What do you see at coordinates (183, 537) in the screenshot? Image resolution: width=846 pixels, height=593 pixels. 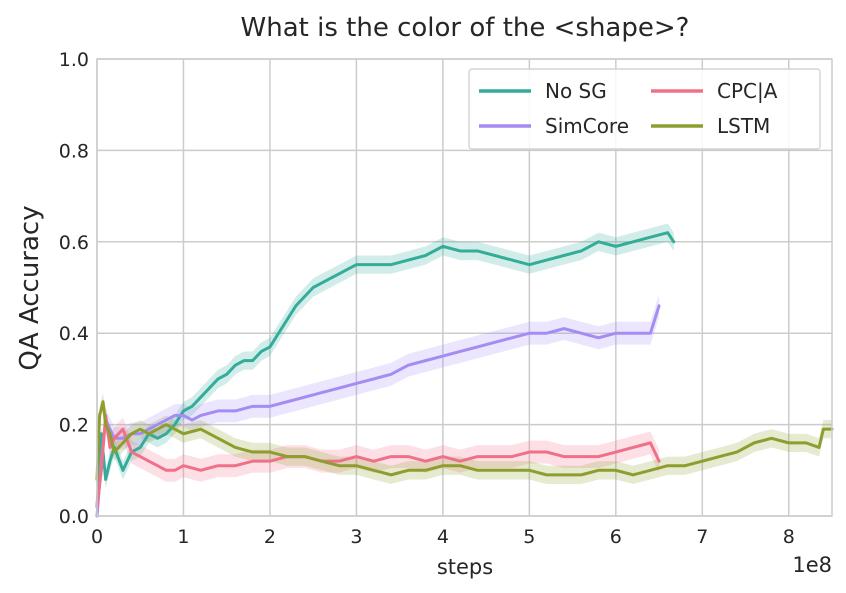 I see `x-tick-label: 1` at bounding box center [183, 537].